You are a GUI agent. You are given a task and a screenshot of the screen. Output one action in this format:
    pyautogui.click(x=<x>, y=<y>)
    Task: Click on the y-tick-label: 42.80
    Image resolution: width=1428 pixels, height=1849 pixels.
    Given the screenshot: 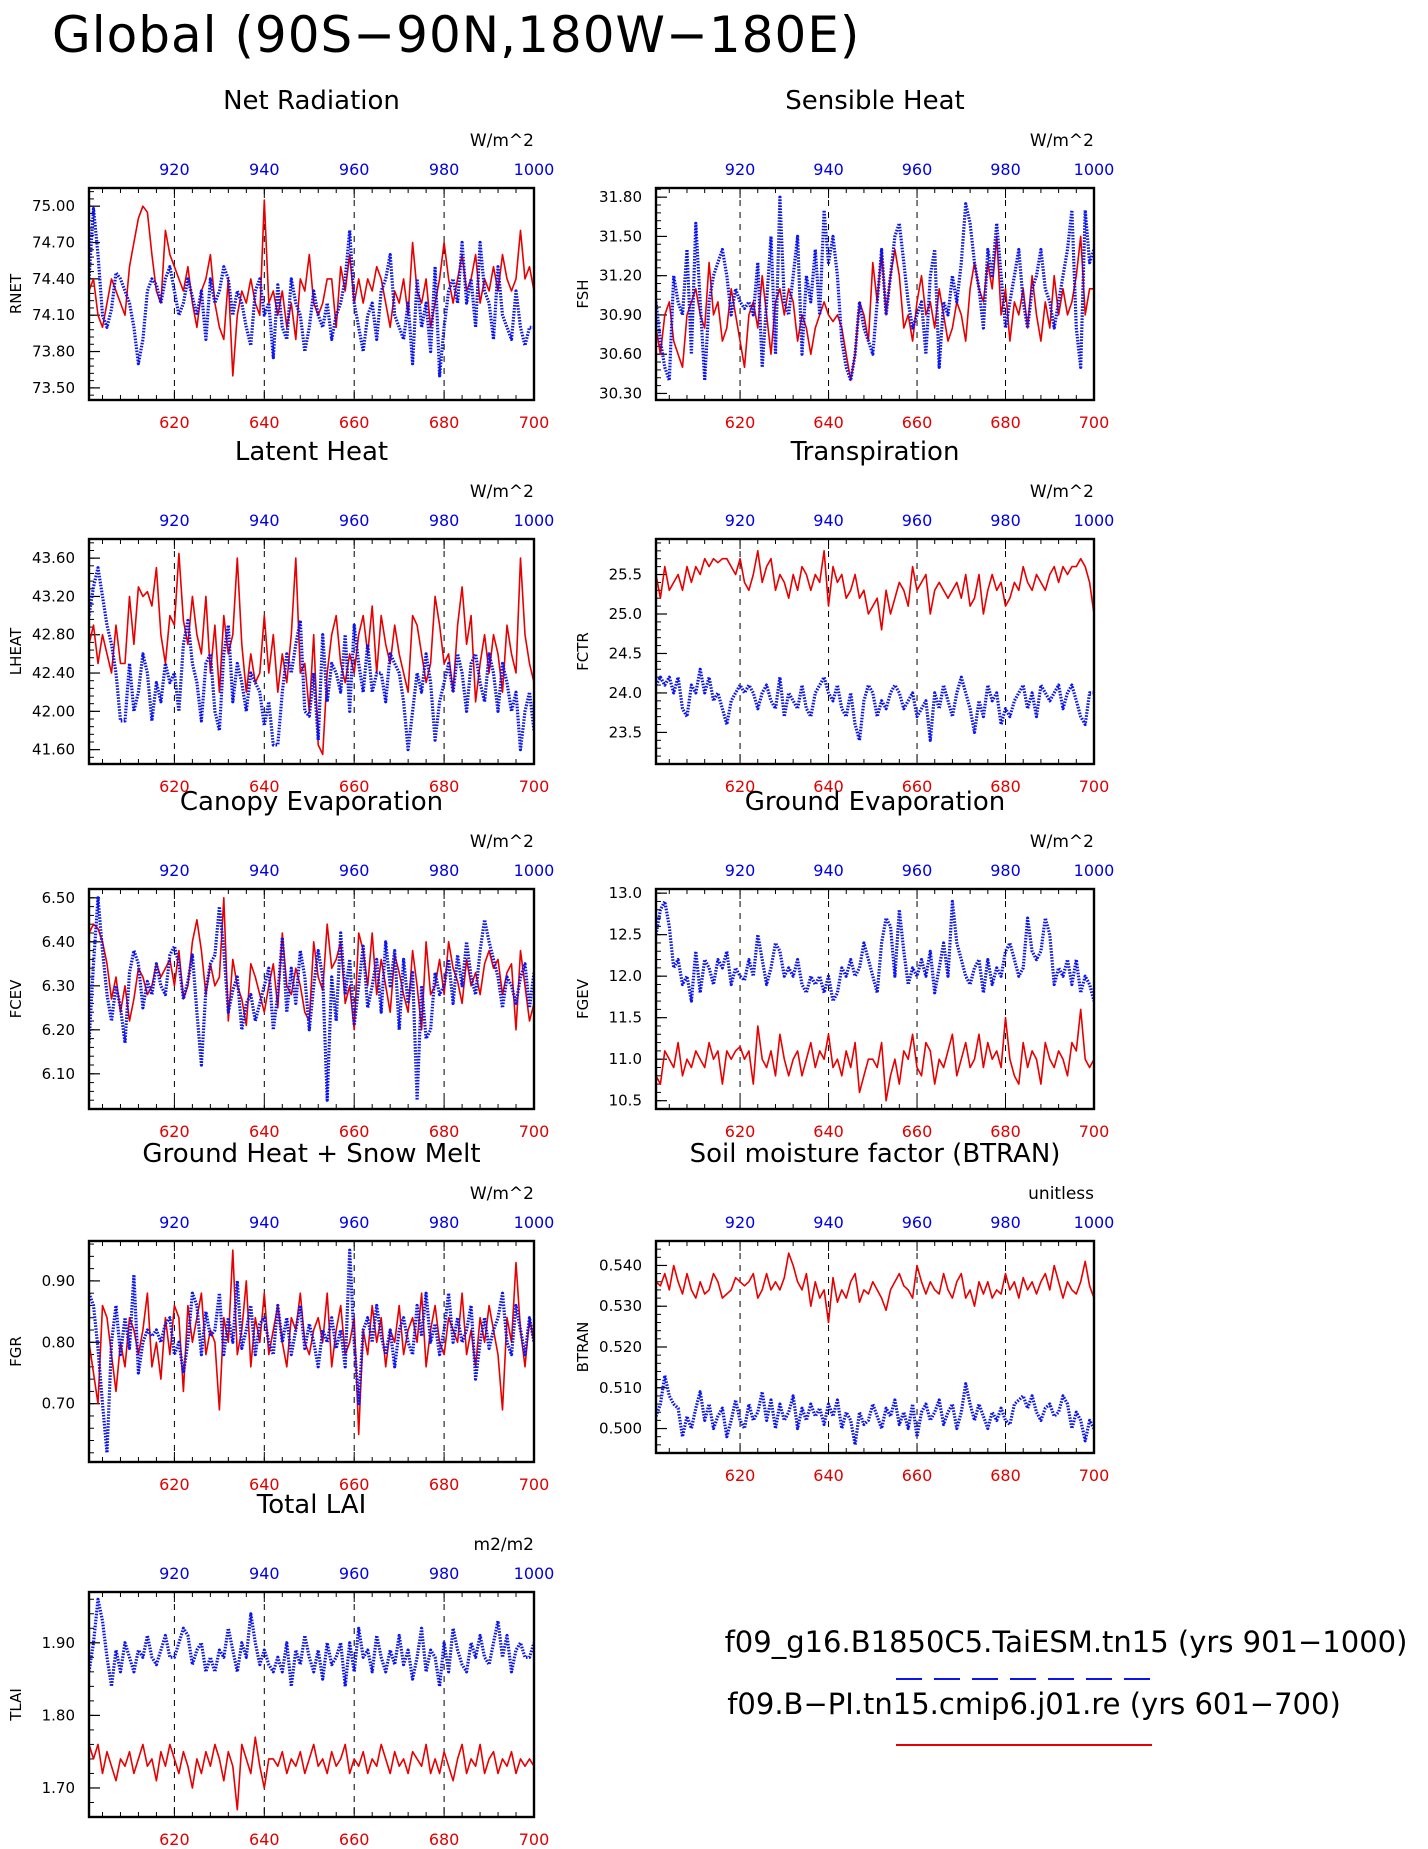 What is the action you would take?
    pyautogui.click(x=53, y=635)
    